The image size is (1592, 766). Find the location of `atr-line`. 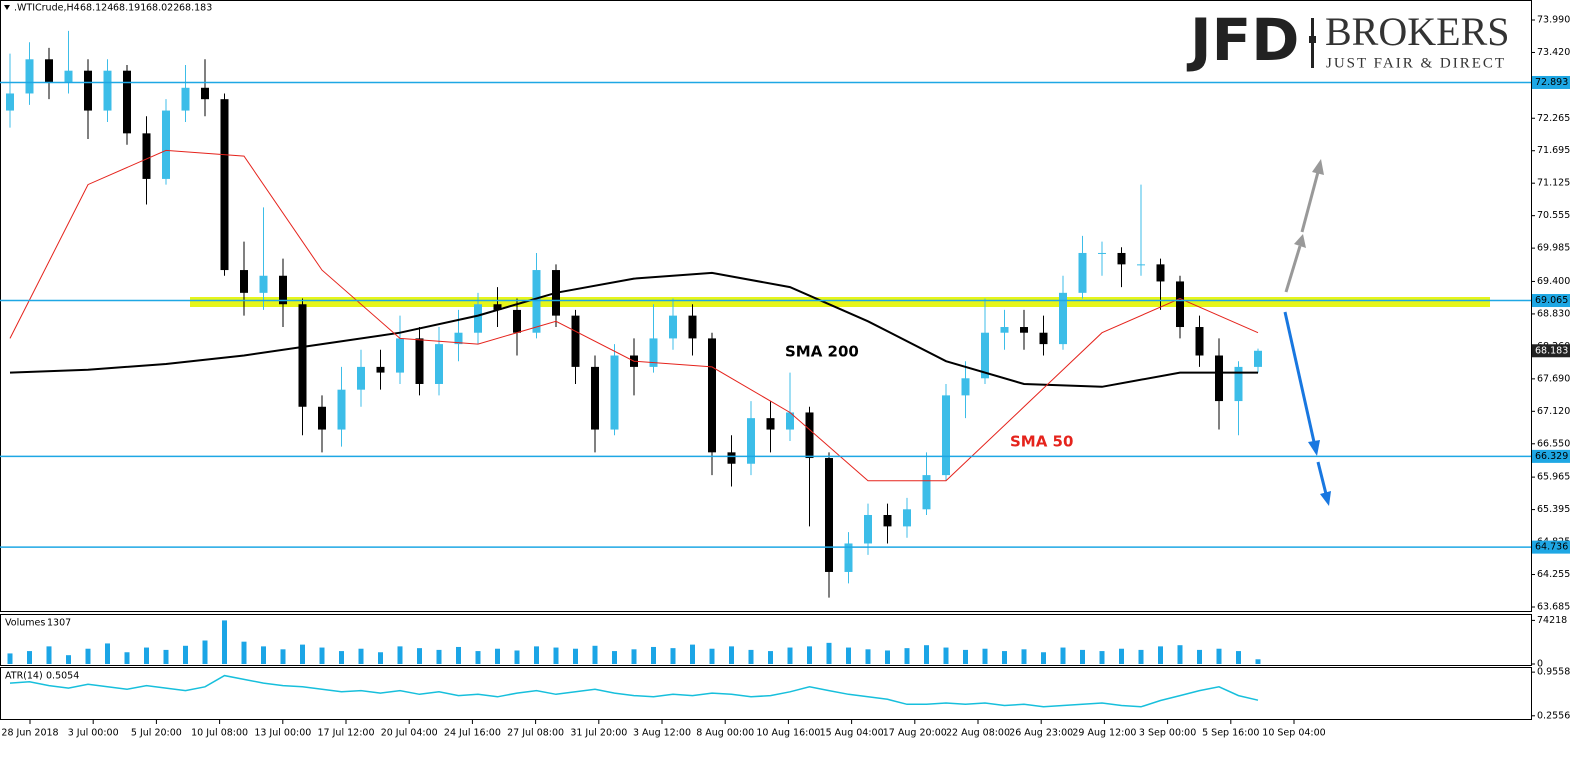

atr-line is located at coordinates (634, 691).